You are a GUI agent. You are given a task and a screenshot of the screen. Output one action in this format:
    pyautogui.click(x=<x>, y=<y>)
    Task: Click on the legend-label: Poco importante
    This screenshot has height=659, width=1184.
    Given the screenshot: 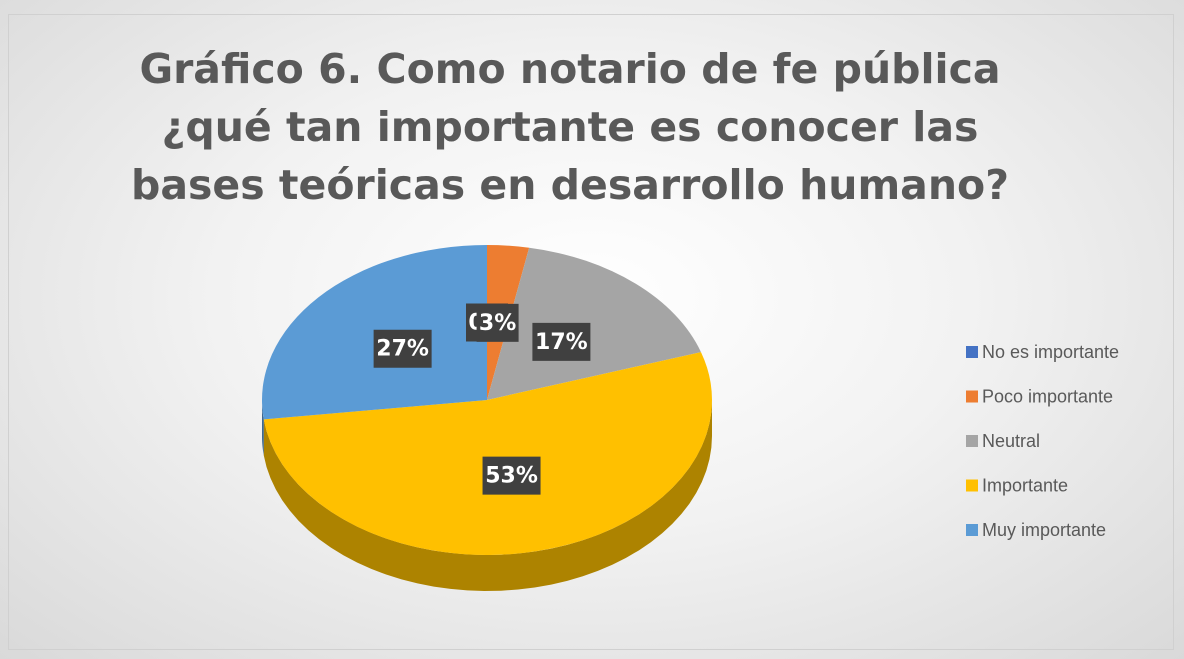 What is the action you would take?
    pyautogui.click(x=1047, y=396)
    